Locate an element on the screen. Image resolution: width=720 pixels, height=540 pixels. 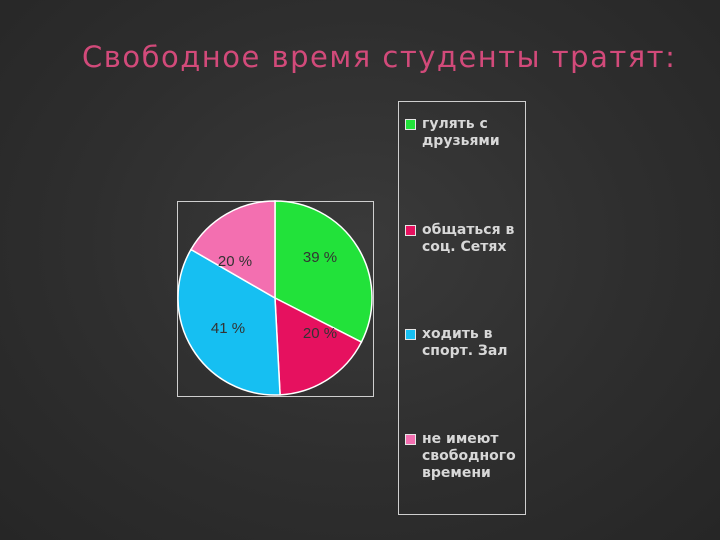
legend-swatch-walk-with-friends is located at coordinates (410, 124).